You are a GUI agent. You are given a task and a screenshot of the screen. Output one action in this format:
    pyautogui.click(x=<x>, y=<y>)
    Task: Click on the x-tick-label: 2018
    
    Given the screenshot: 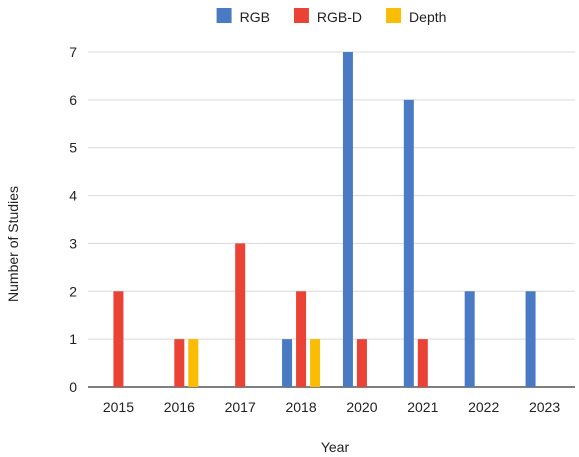 What is the action you would take?
    pyautogui.click(x=300, y=407)
    